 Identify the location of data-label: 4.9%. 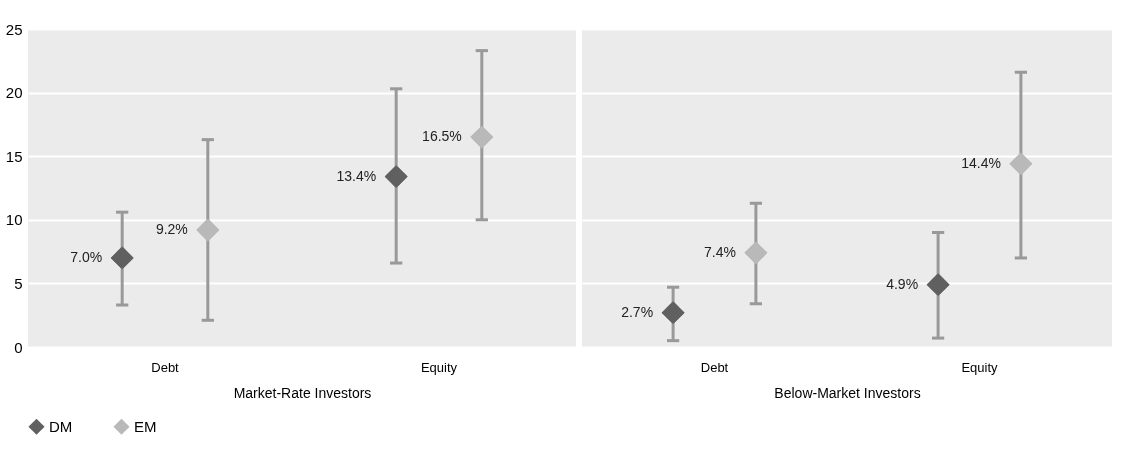
(902, 283).